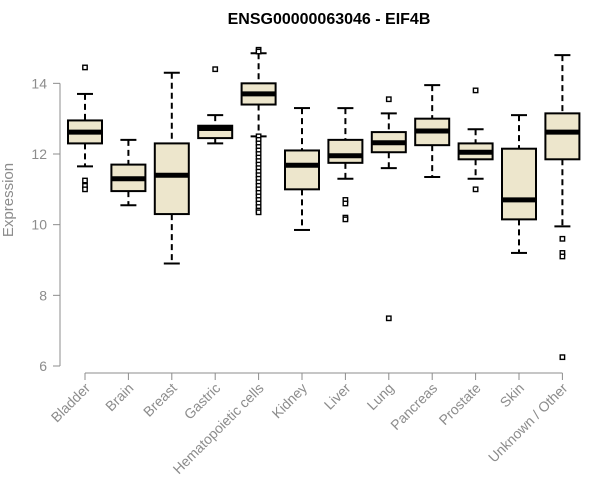  What do you see at coordinates (39, 154) in the screenshot?
I see `y-tick-label: 12` at bounding box center [39, 154].